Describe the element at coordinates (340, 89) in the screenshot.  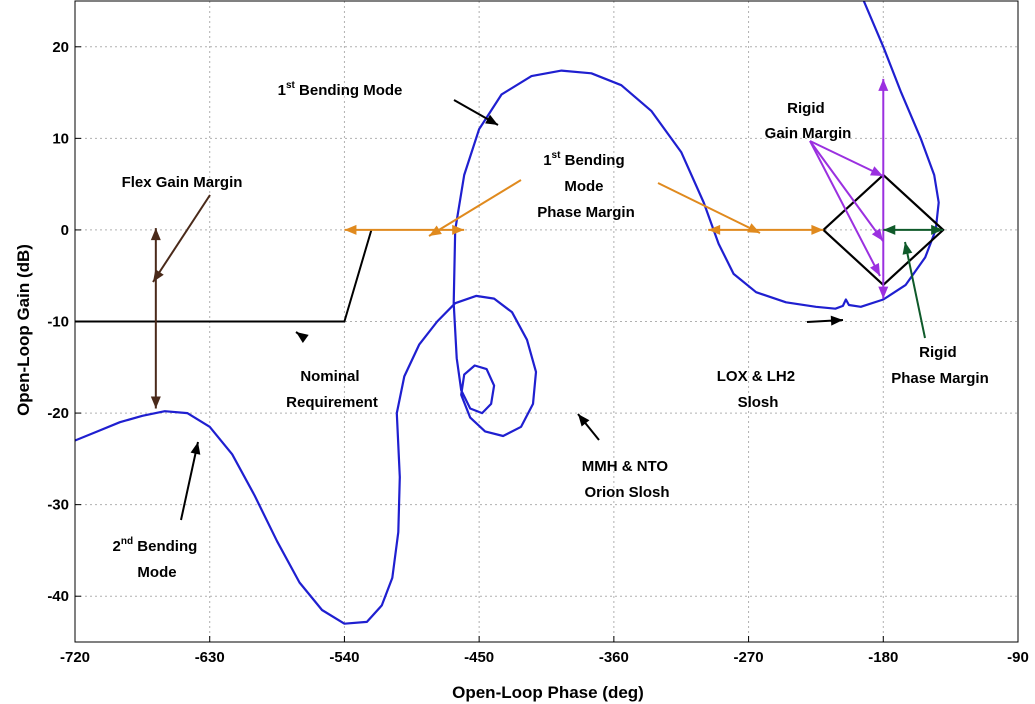
I see `annotation-first-bending-mode: 1st Bending Mode` at that location.